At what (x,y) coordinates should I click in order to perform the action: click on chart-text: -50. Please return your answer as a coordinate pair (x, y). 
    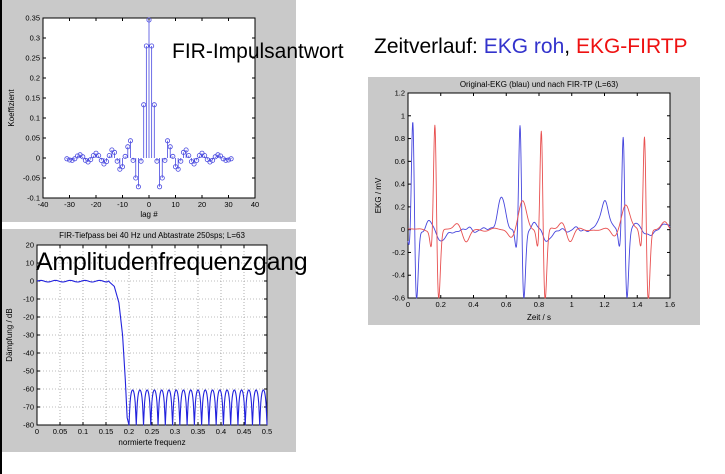
    Looking at the image, I should click on (28, 371).